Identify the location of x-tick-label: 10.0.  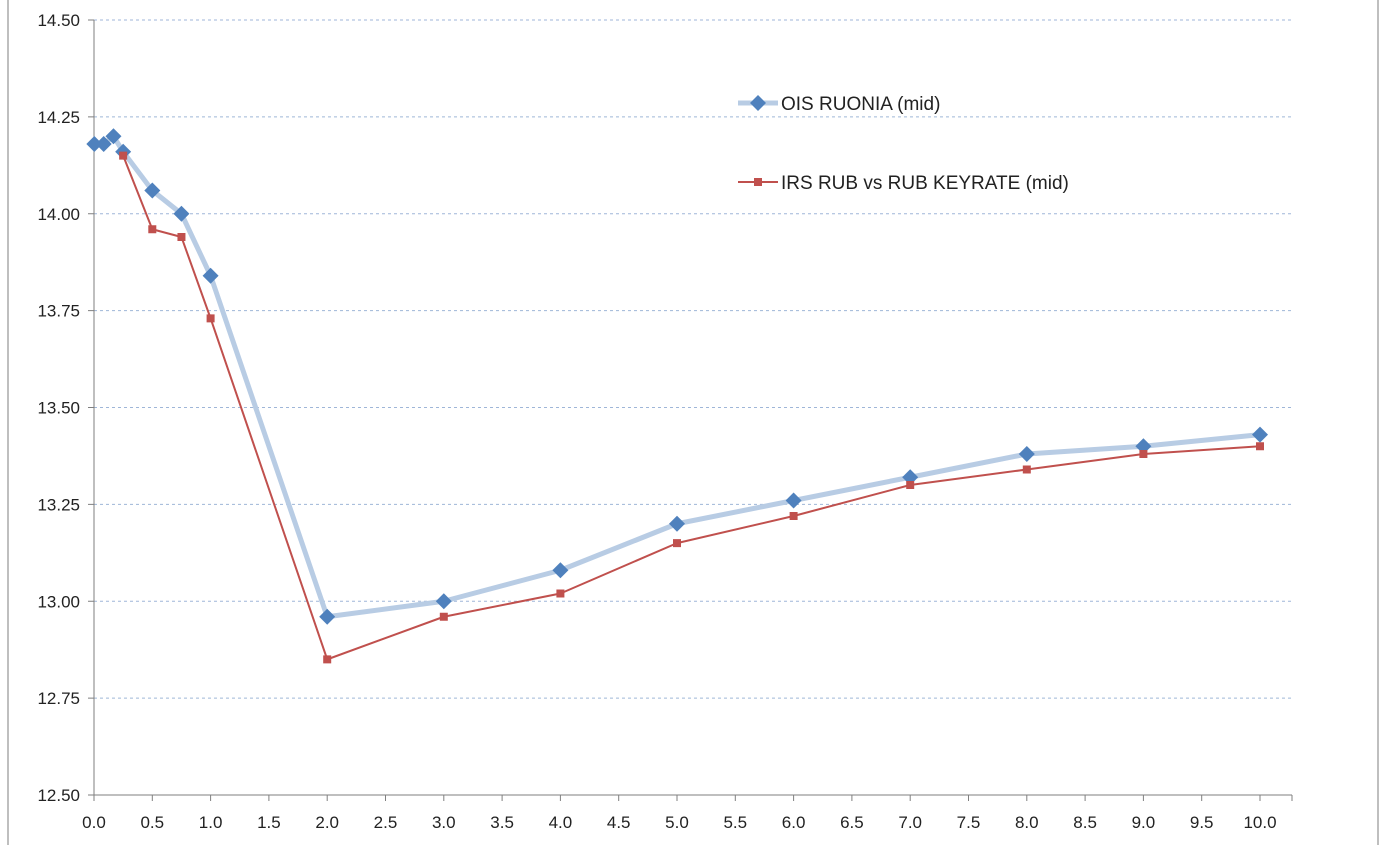
(1259, 822).